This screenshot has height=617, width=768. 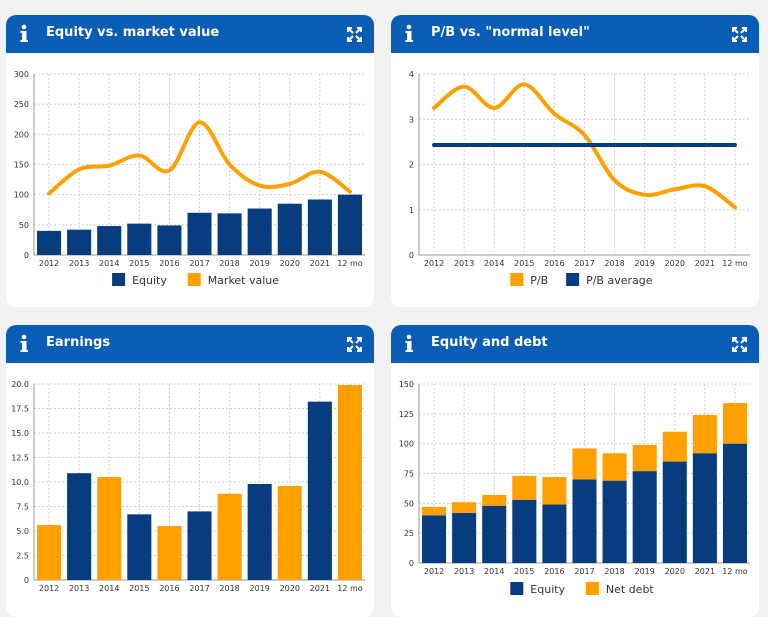 I want to click on card-header: P/B vs. "normal level", so click(x=575, y=34).